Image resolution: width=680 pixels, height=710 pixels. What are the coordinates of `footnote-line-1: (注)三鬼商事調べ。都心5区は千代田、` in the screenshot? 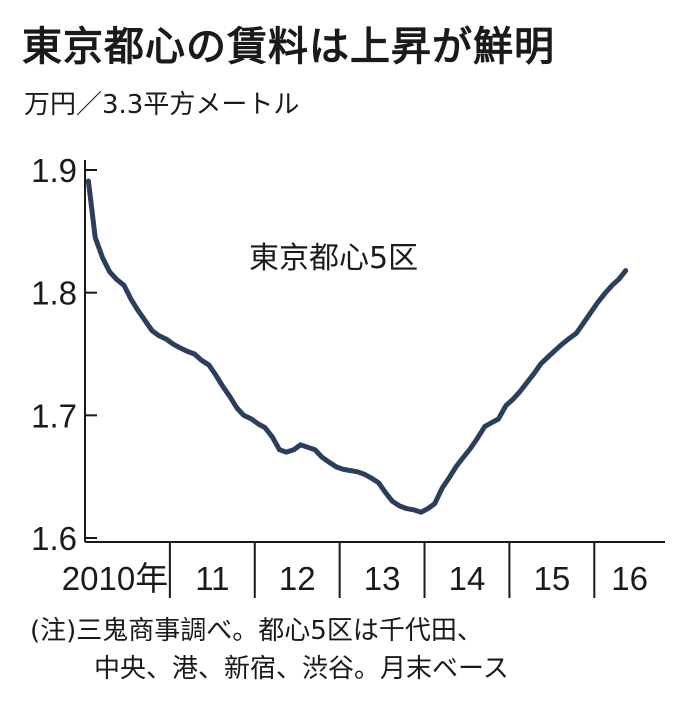 It's located at (256, 631).